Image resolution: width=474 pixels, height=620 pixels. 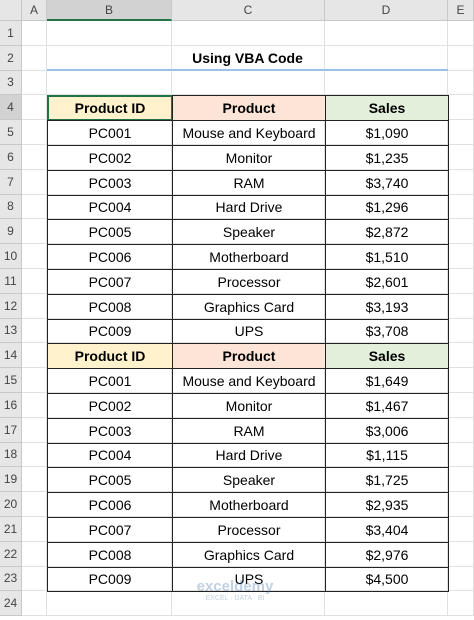 I want to click on table-cell: $1,725, so click(x=387, y=480).